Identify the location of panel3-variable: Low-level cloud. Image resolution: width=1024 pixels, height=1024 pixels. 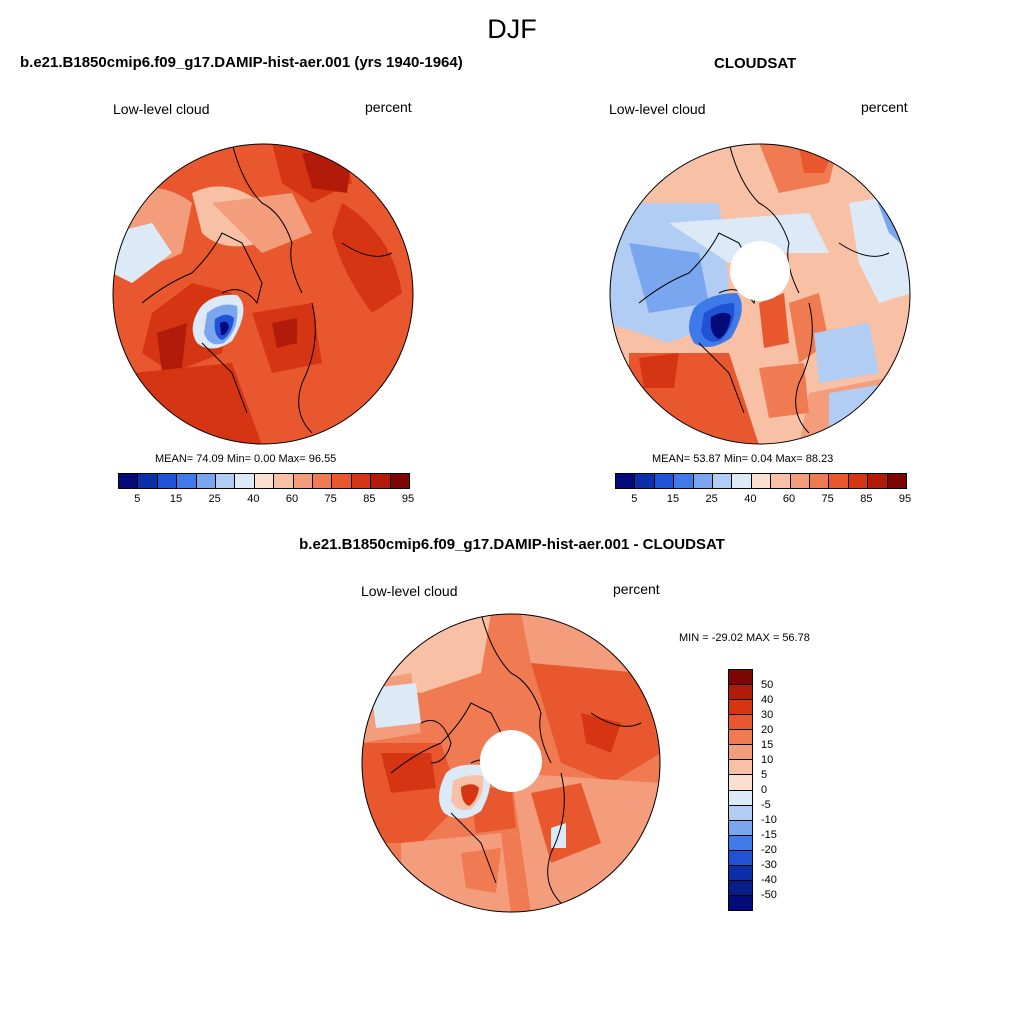
(409, 591).